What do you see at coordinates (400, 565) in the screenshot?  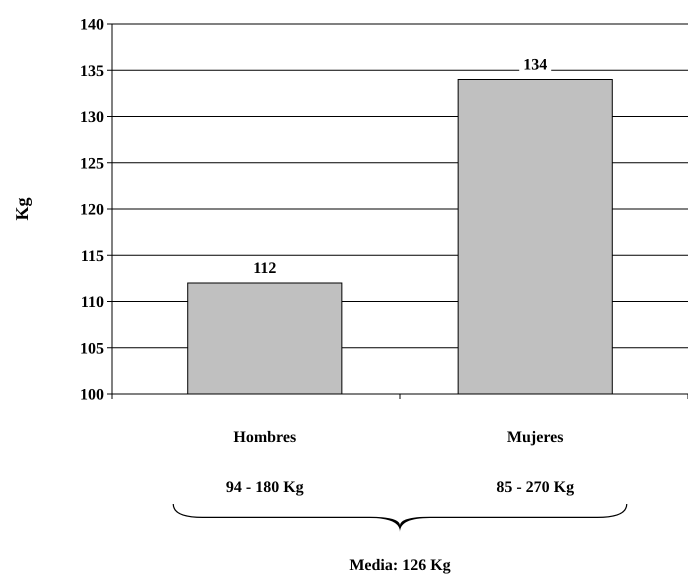 I see `text: Media: 126 Kg` at bounding box center [400, 565].